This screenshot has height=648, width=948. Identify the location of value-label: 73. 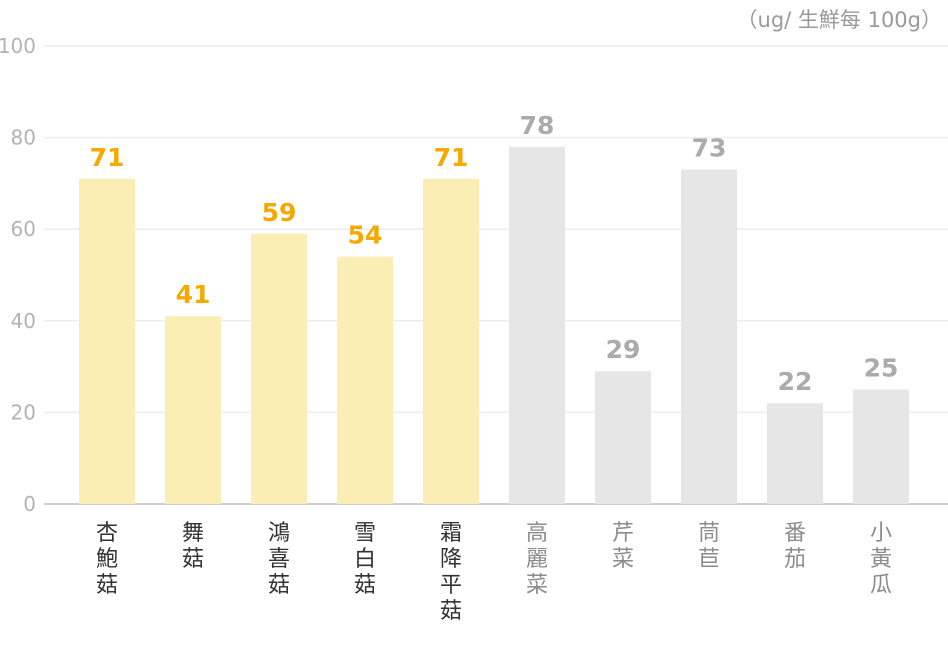
(709, 148).